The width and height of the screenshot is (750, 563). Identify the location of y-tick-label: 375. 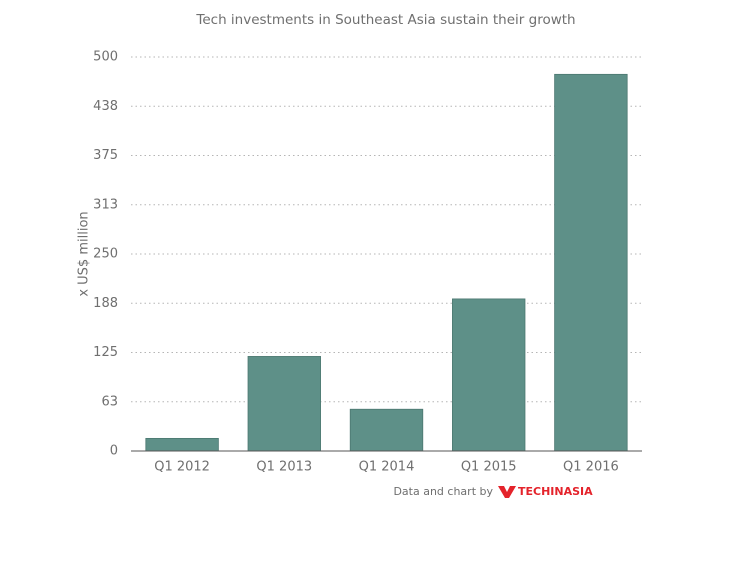
(105, 155).